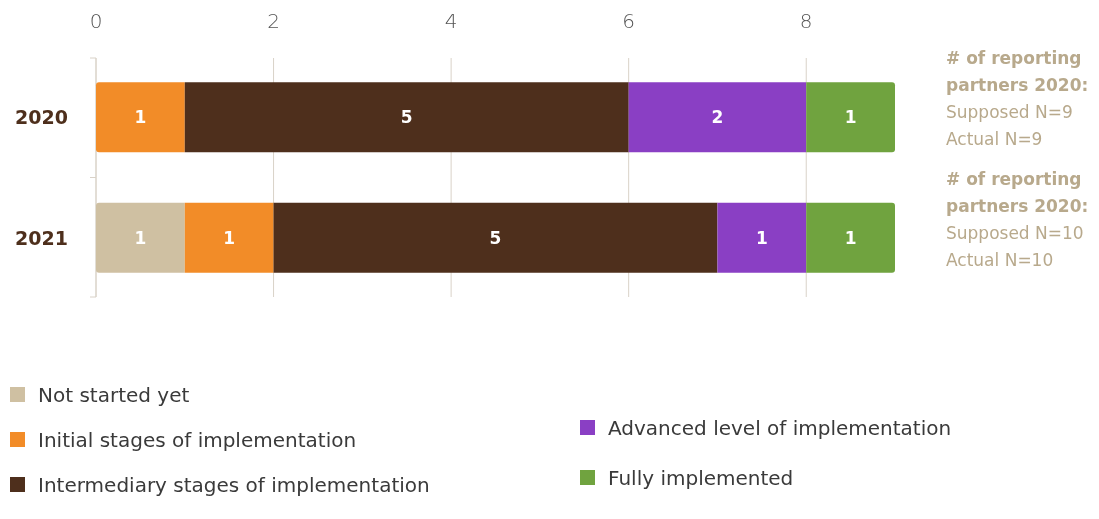  I want to click on text: Actual N=10, so click(1000, 259).